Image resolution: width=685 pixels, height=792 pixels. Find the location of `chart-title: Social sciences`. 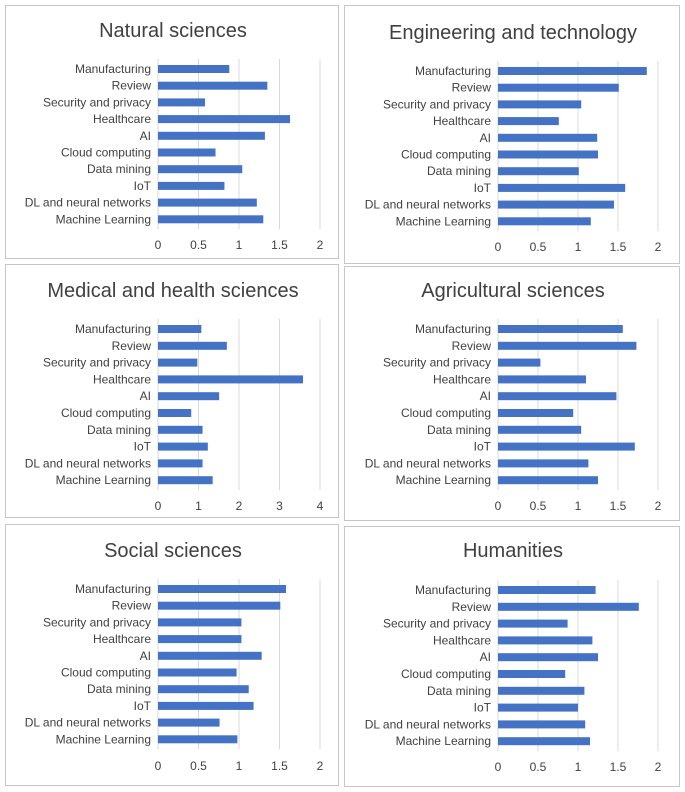

chart-title: Social sciences is located at coordinates (173, 551).